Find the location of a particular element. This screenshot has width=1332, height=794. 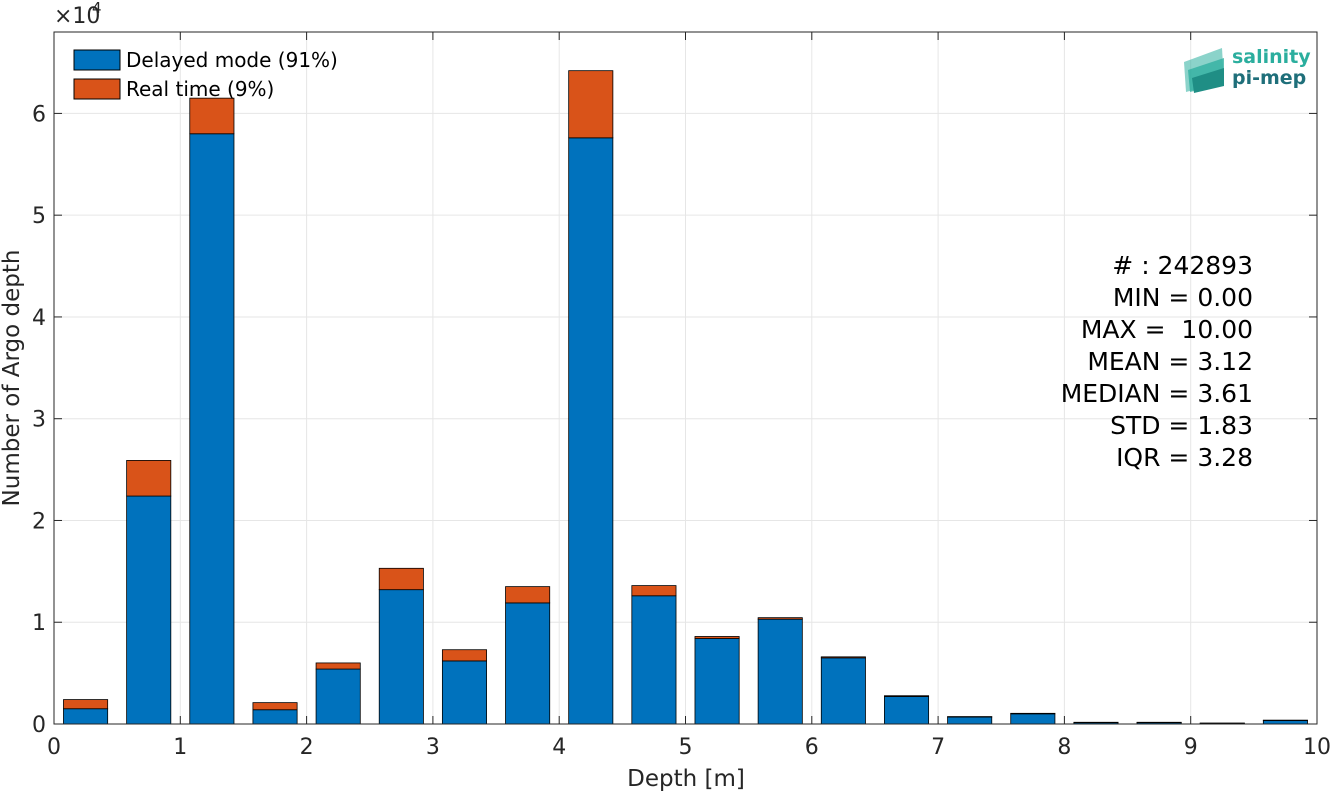

stat-iqr: IQR = 3.28 is located at coordinates (1184, 457).